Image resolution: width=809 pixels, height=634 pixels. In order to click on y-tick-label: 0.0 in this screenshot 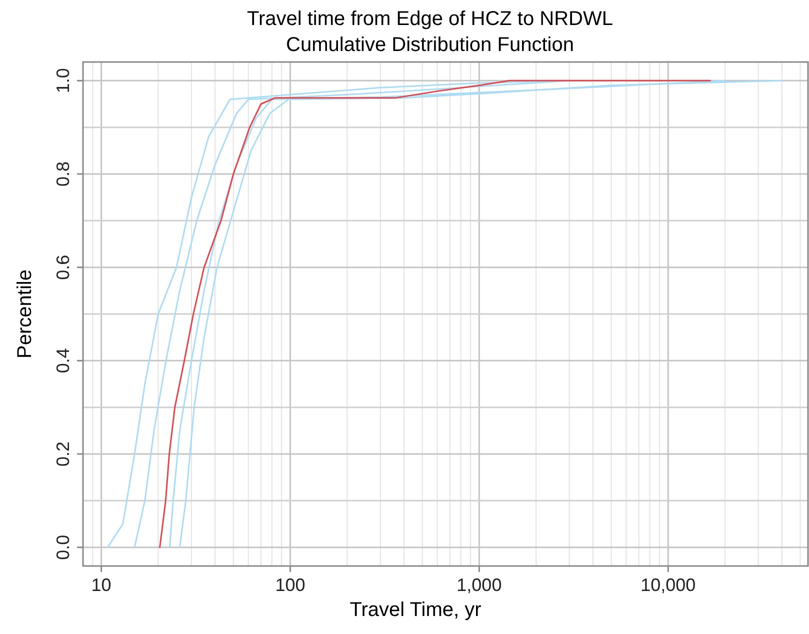, I will do `click(63, 547)`.